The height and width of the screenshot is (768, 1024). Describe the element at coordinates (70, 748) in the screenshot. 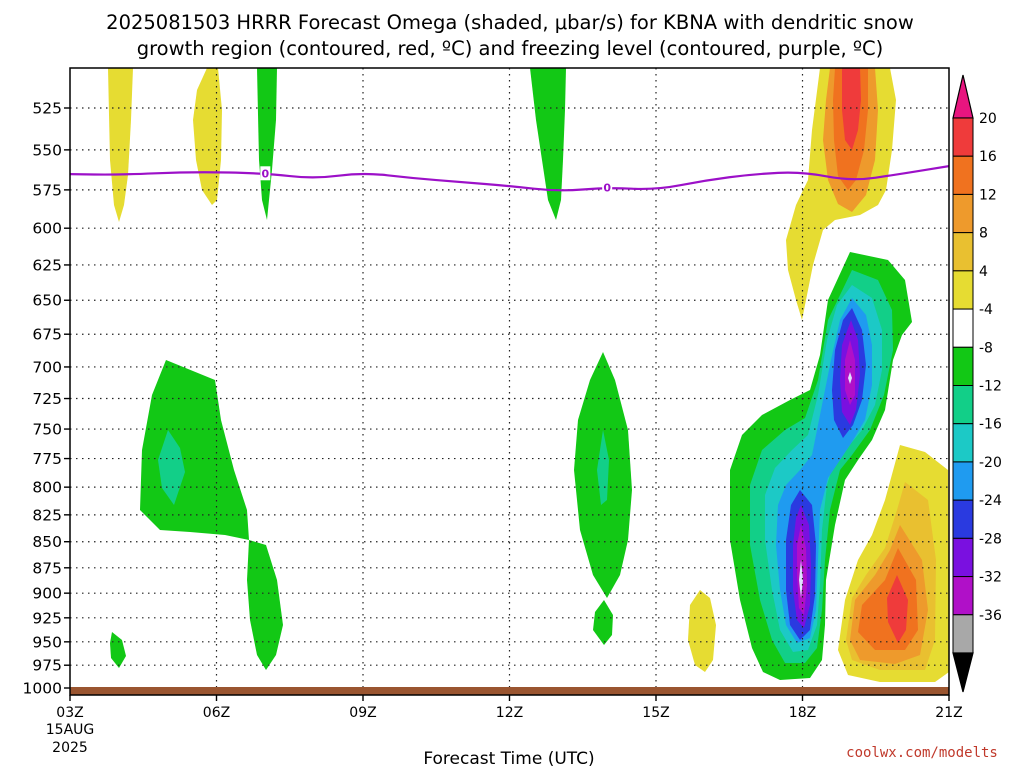

I see `x-start-year: 2025` at that location.